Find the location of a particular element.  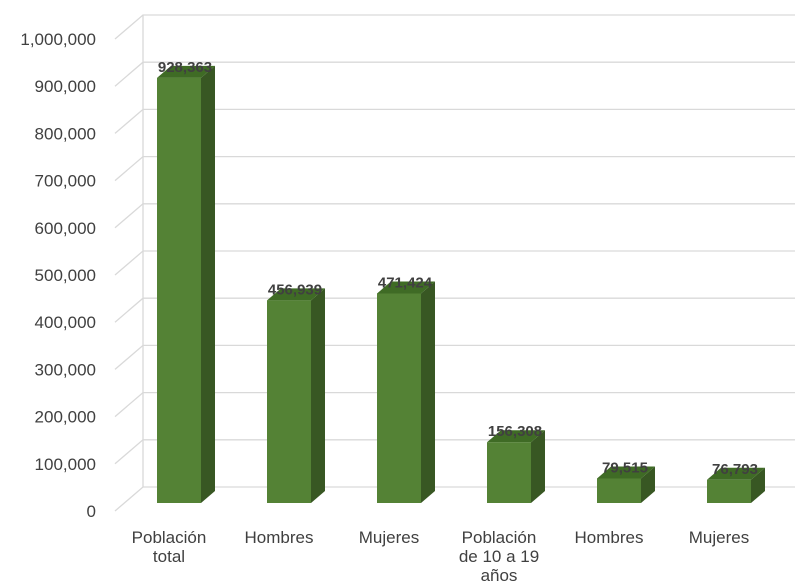

data-label: 156,308 is located at coordinates (515, 431).